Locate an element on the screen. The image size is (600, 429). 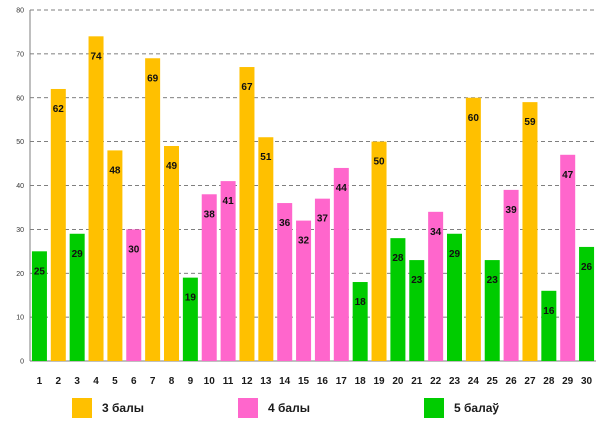
x-tick-label: 7 is located at coordinates (153, 381).